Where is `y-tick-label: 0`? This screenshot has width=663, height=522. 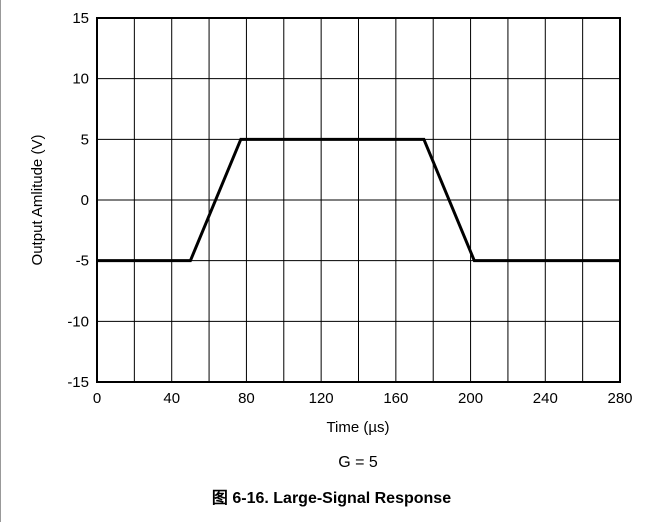
y-tick-label: 0 is located at coordinates (85, 200).